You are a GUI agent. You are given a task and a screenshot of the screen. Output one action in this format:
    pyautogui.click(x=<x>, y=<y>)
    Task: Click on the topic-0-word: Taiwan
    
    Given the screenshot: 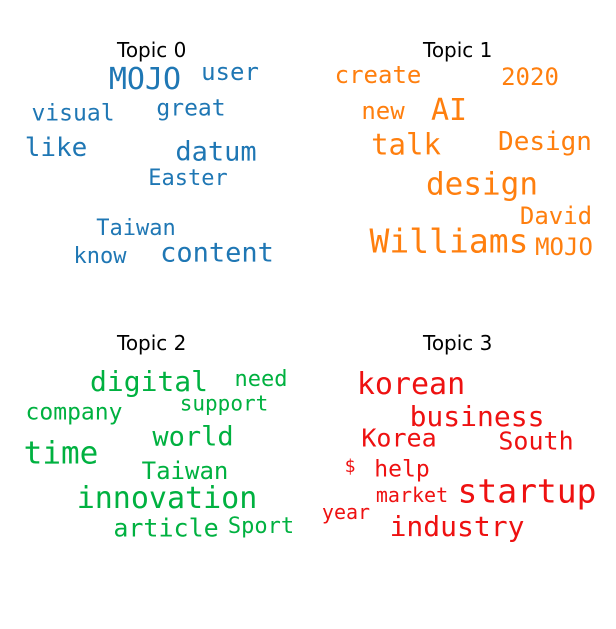 What is the action you would take?
    pyautogui.click(x=136, y=228)
    